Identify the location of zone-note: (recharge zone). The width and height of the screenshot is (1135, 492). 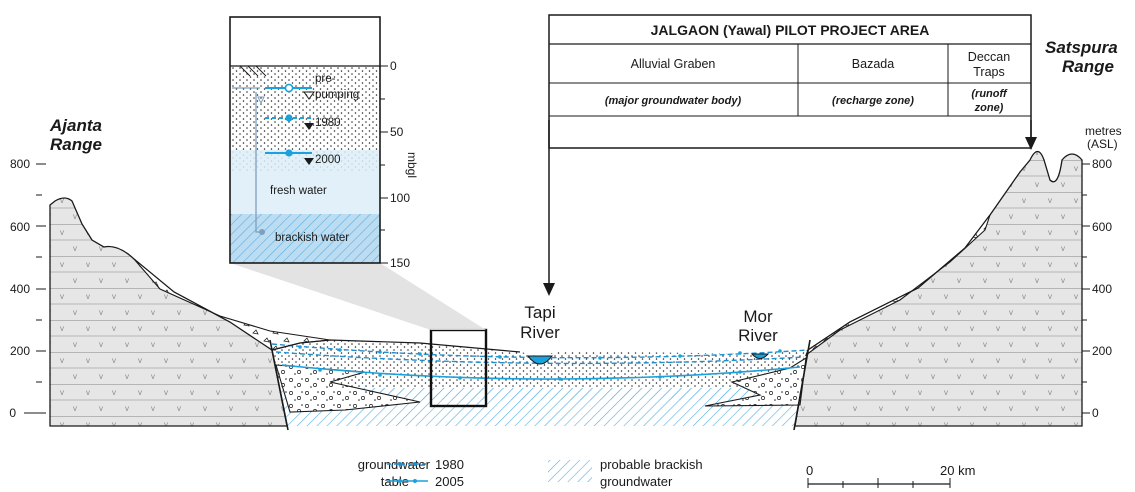
(873, 101).